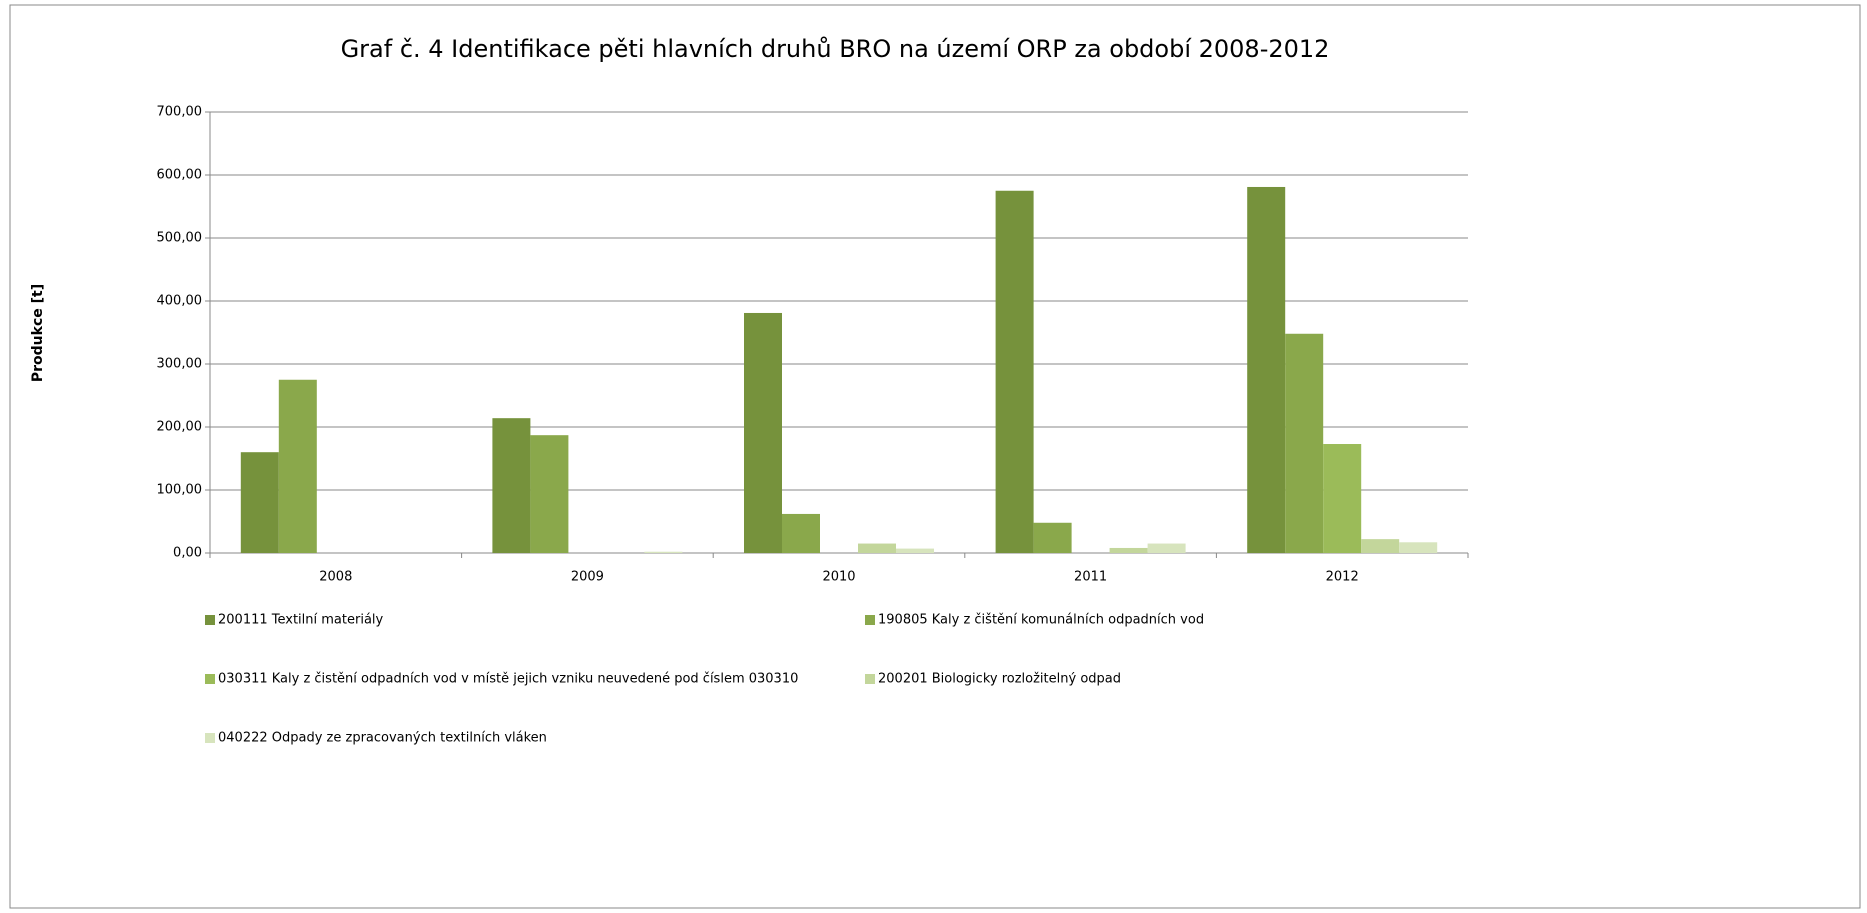 The width and height of the screenshot is (1867, 913). What do you see at coordinates (587, 577) in the screenshot?
I see `x-tick-label: 2009` at bounding box center [587, 577].